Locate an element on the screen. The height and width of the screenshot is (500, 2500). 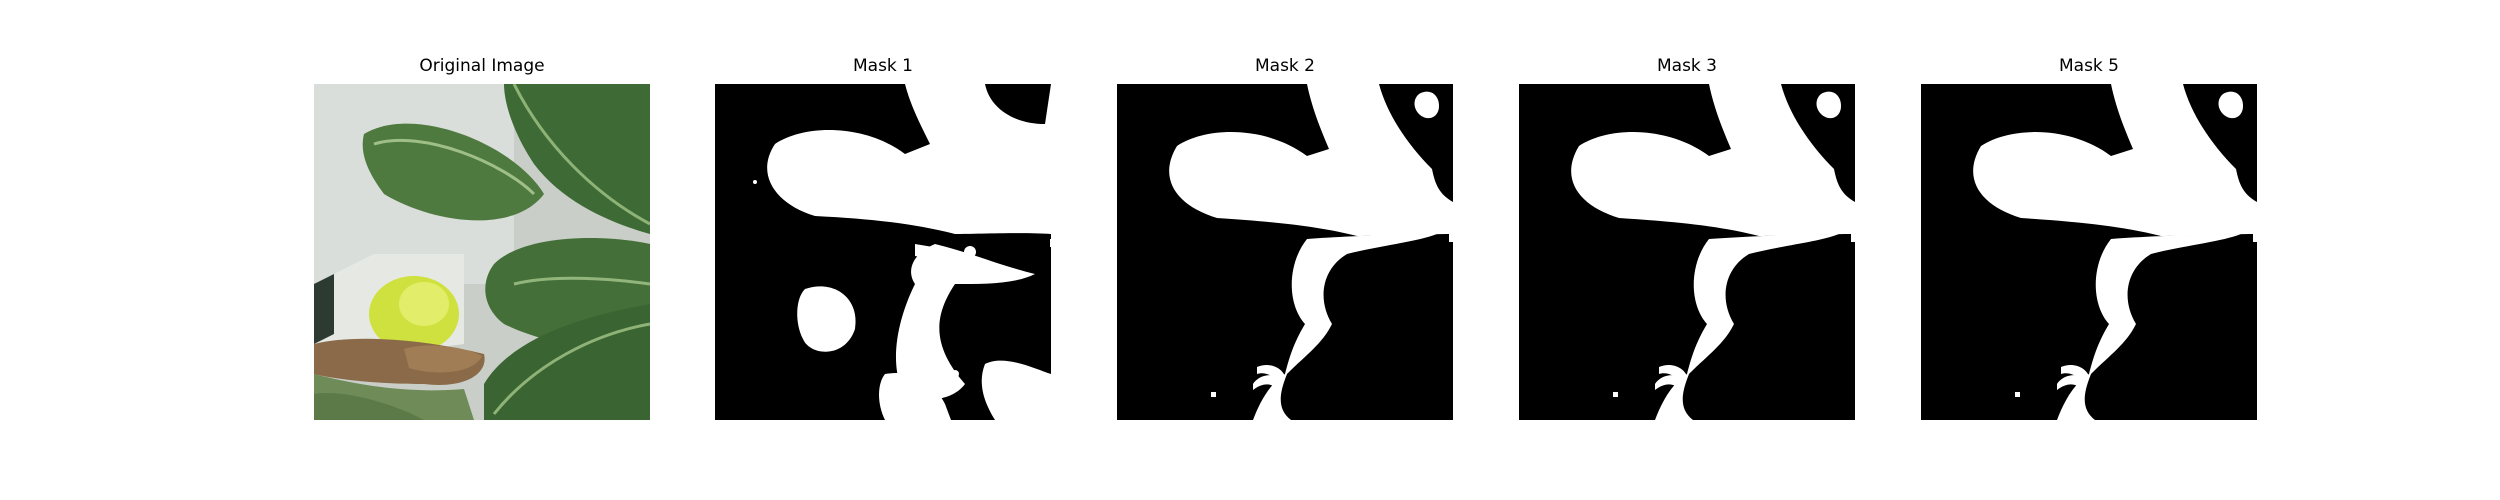
panel-title: Mask 2 is located at coordinates (1284, 66).